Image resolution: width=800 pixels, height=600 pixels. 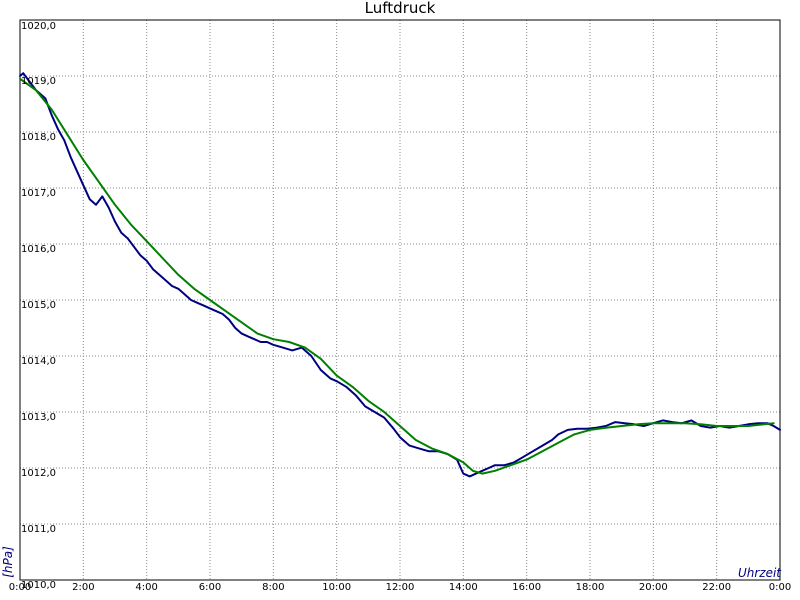 What do you see at coordinates (38, 529) in the screenshot?
I see `y-tick-label: 1011,0` at bounding box center [38, 529].